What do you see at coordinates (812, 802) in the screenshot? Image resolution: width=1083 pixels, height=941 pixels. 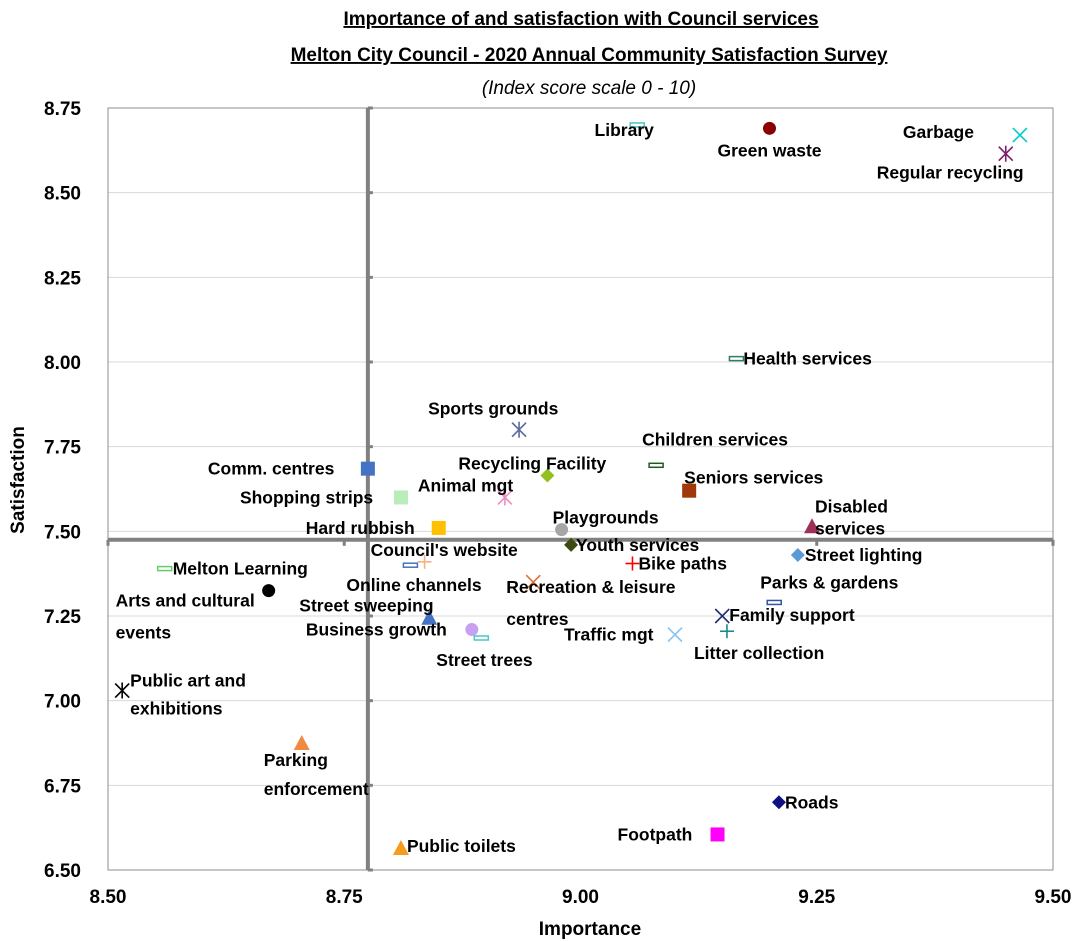 I see `point-label: Roads` at bounding box center [812, 802].